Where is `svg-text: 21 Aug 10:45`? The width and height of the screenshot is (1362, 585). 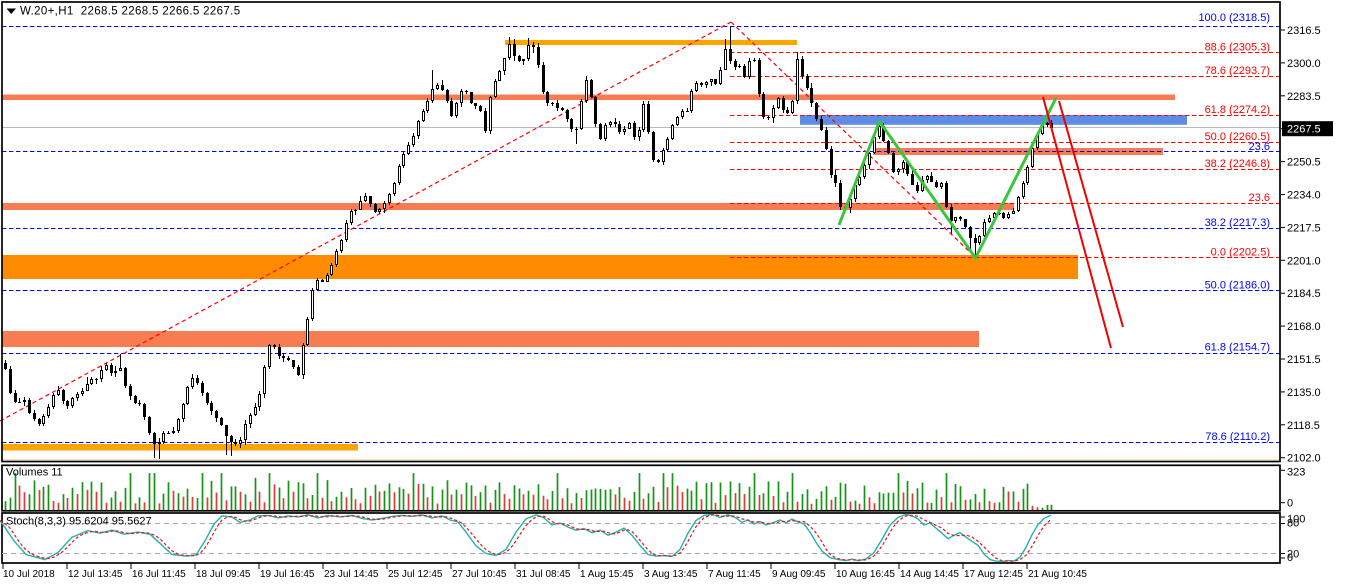 svg-text: 21 Aug 10:45 is located at coordinates (1057, 574).